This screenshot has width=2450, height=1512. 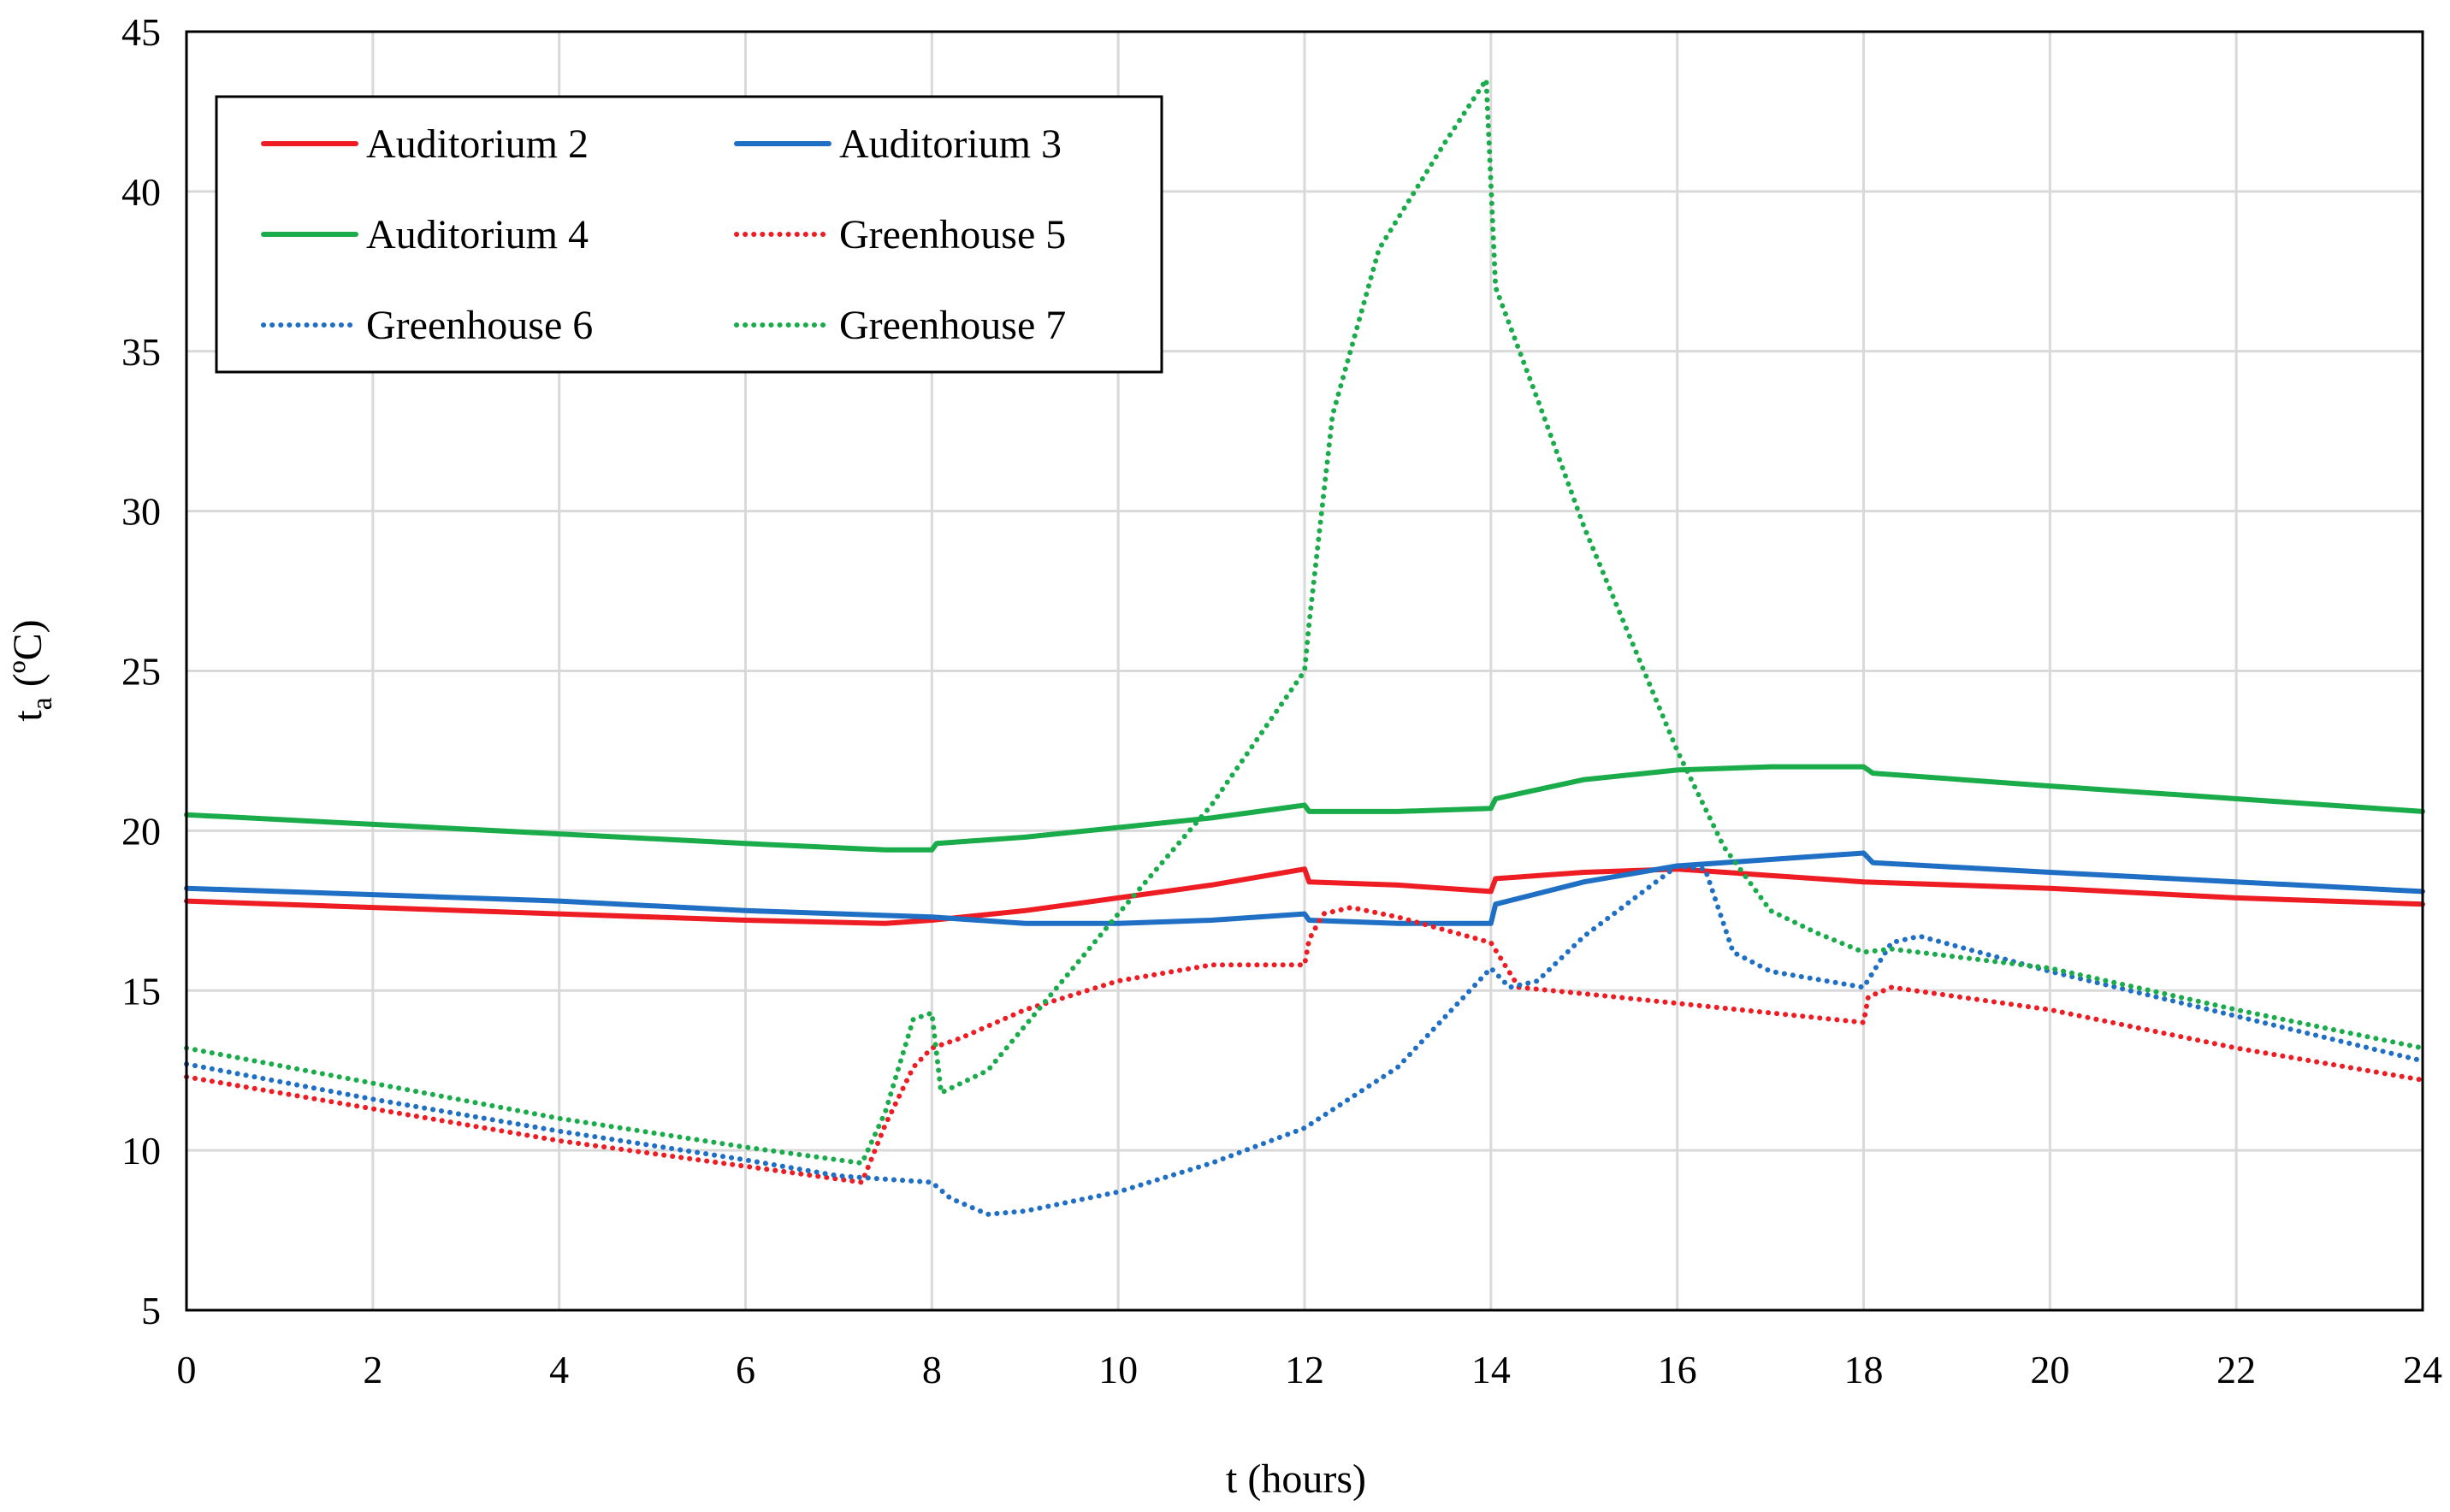 I want to click on x-tick-label-10: 10, so click(x=1118, y=1369).